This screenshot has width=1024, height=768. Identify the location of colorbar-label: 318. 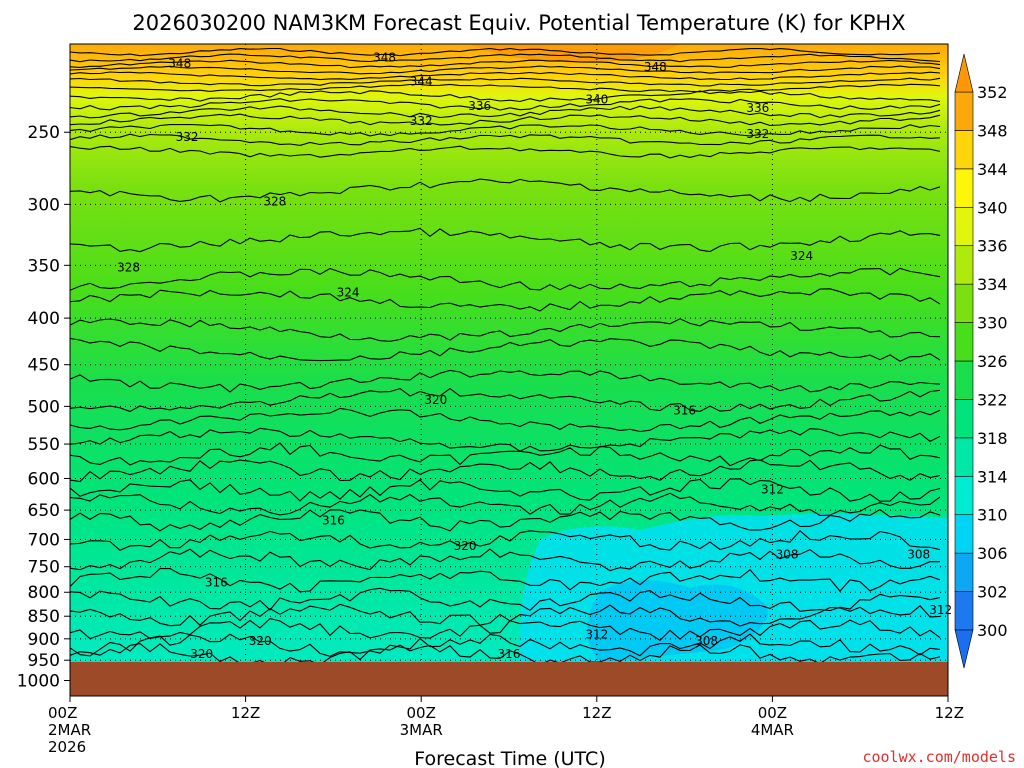
(992, 438).